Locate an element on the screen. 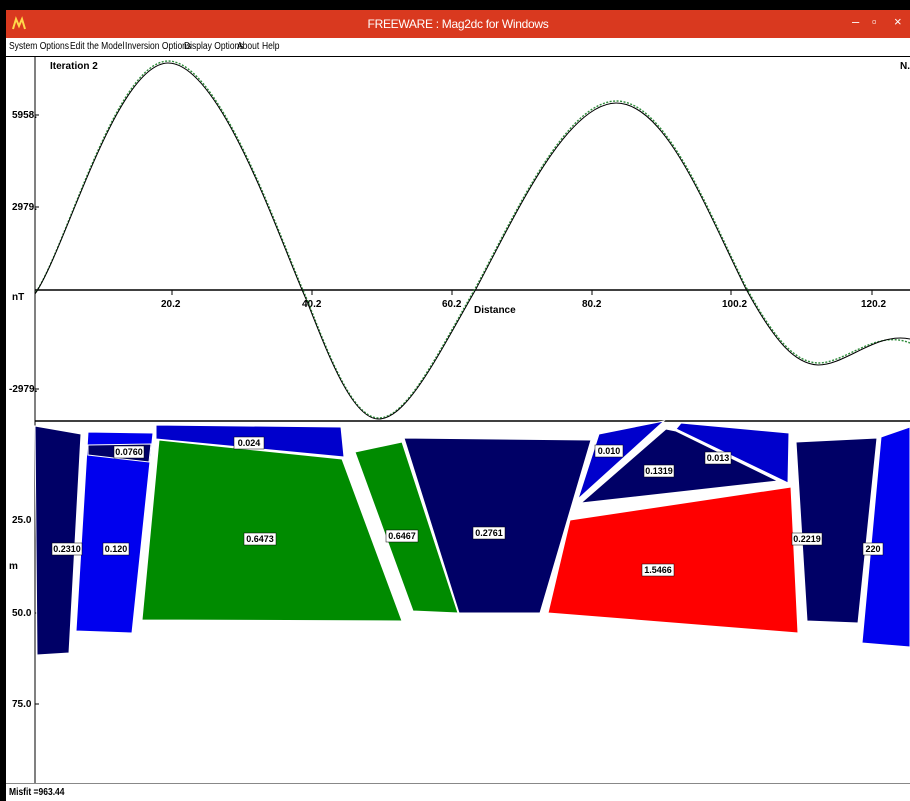  body-label: 220 is located at coordinates (872, 549).